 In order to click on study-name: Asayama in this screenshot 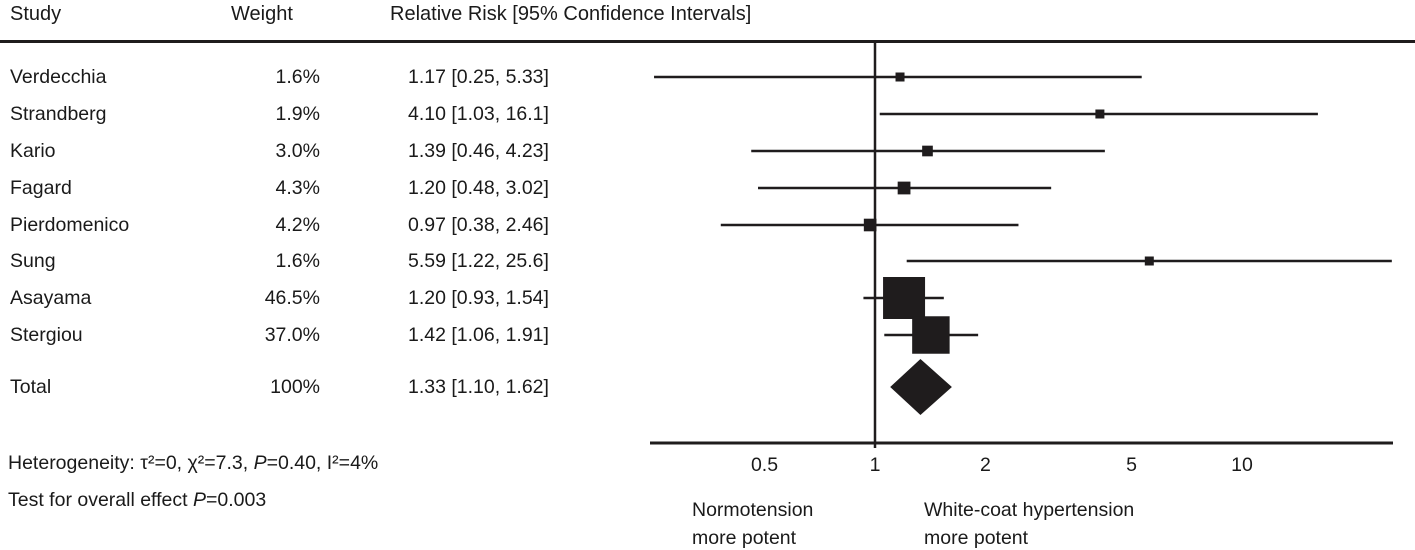, I will do `click(51, 298)`.